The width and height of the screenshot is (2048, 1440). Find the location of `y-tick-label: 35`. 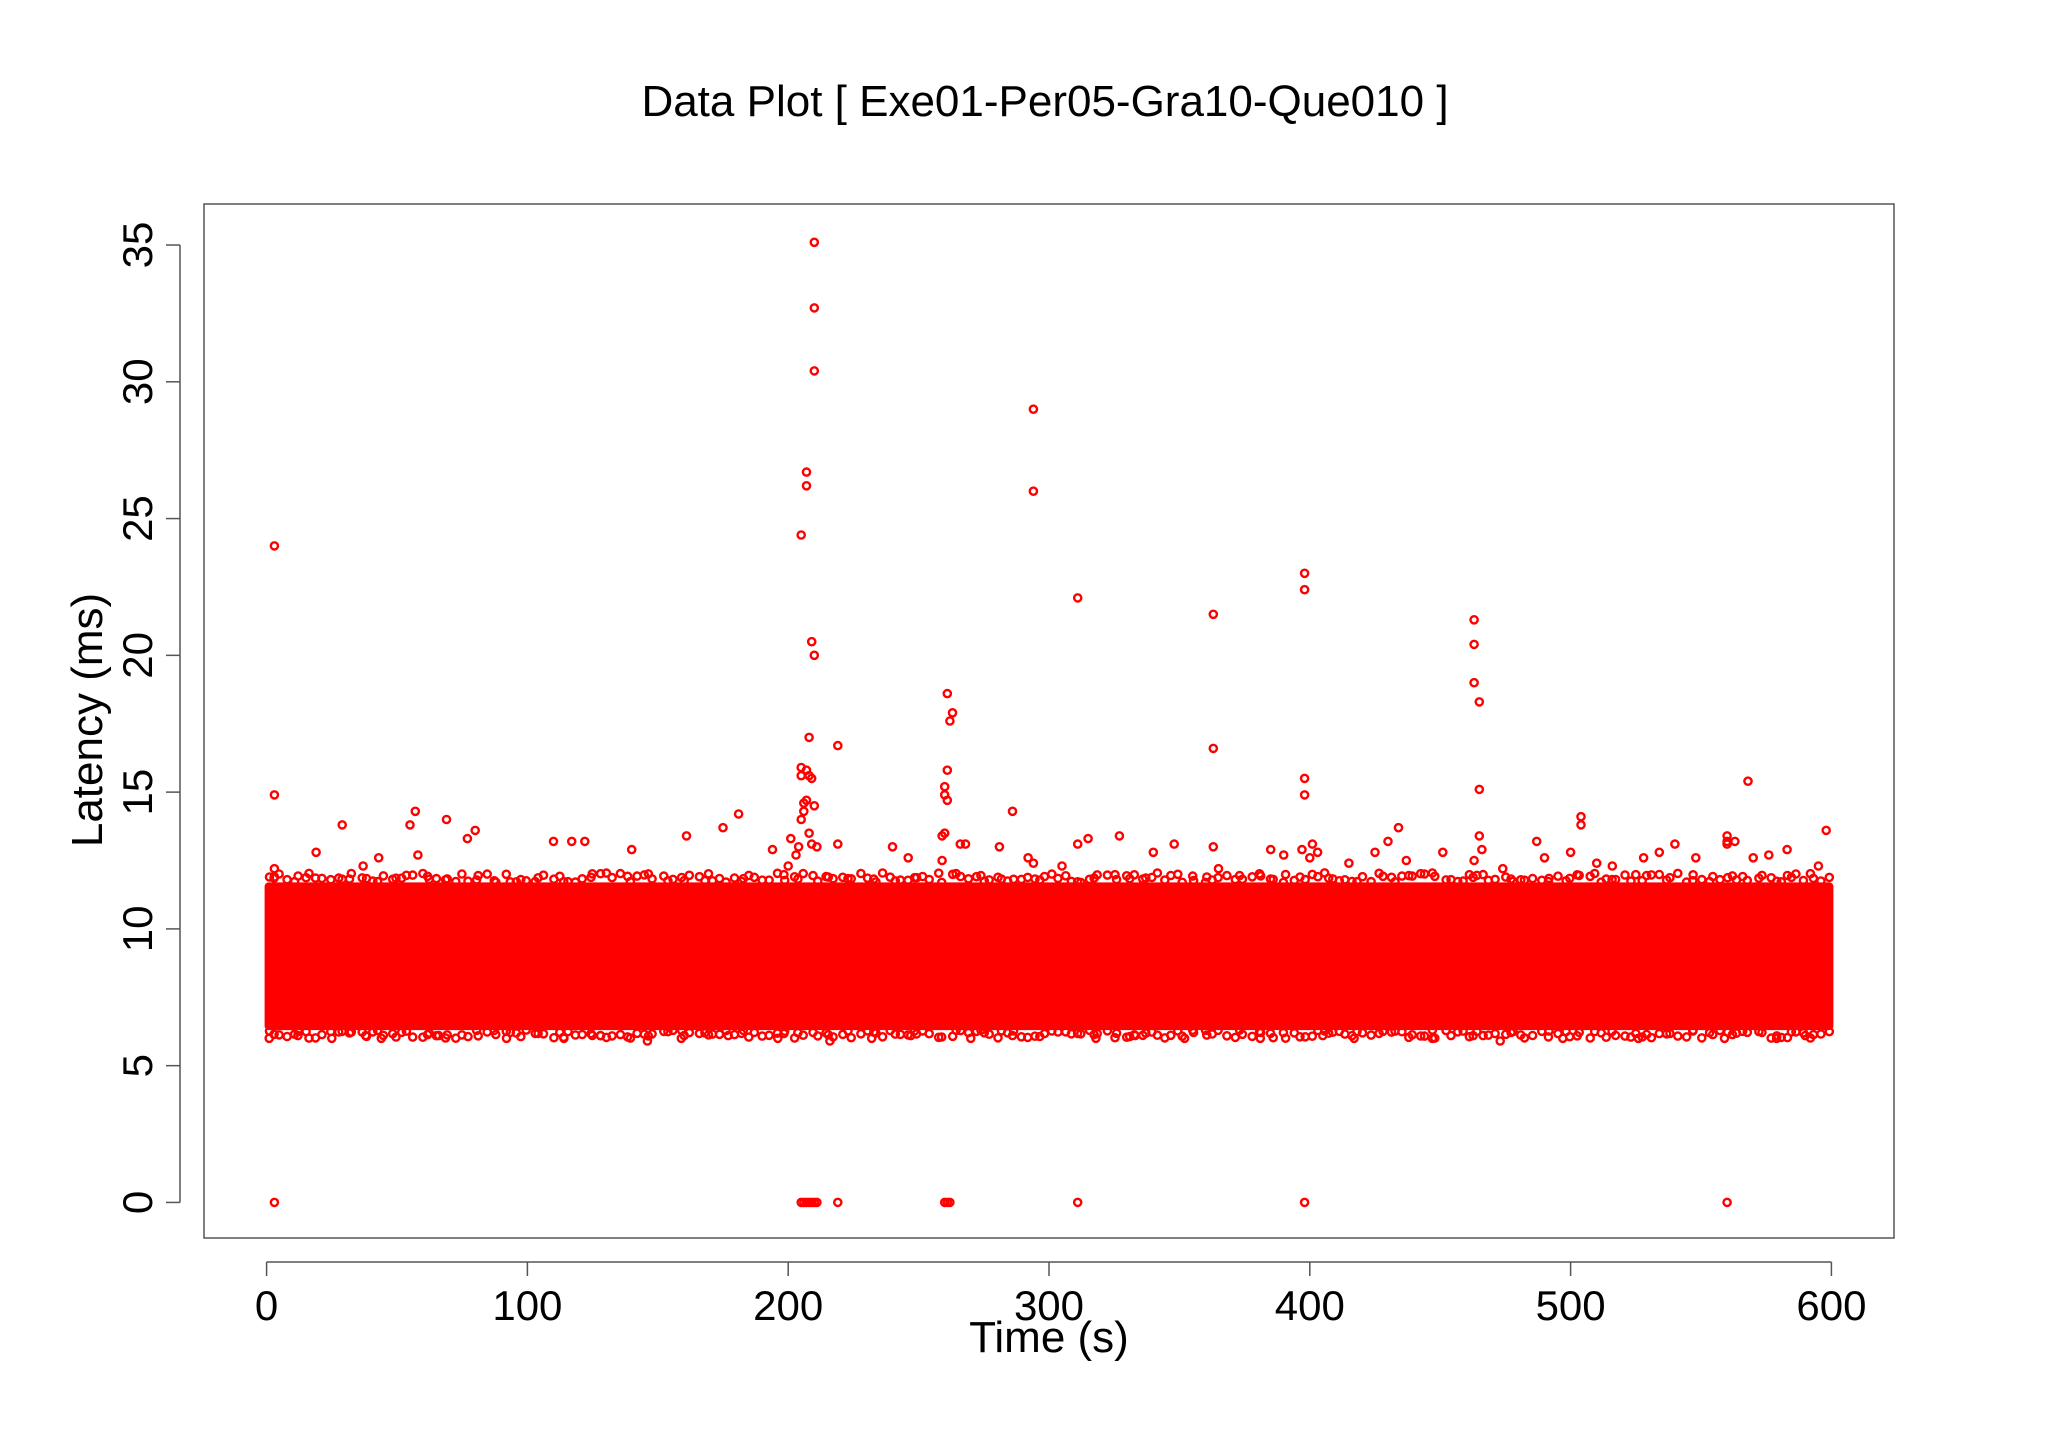

y-tick-label: 35 is located at coordinates (137, 245).